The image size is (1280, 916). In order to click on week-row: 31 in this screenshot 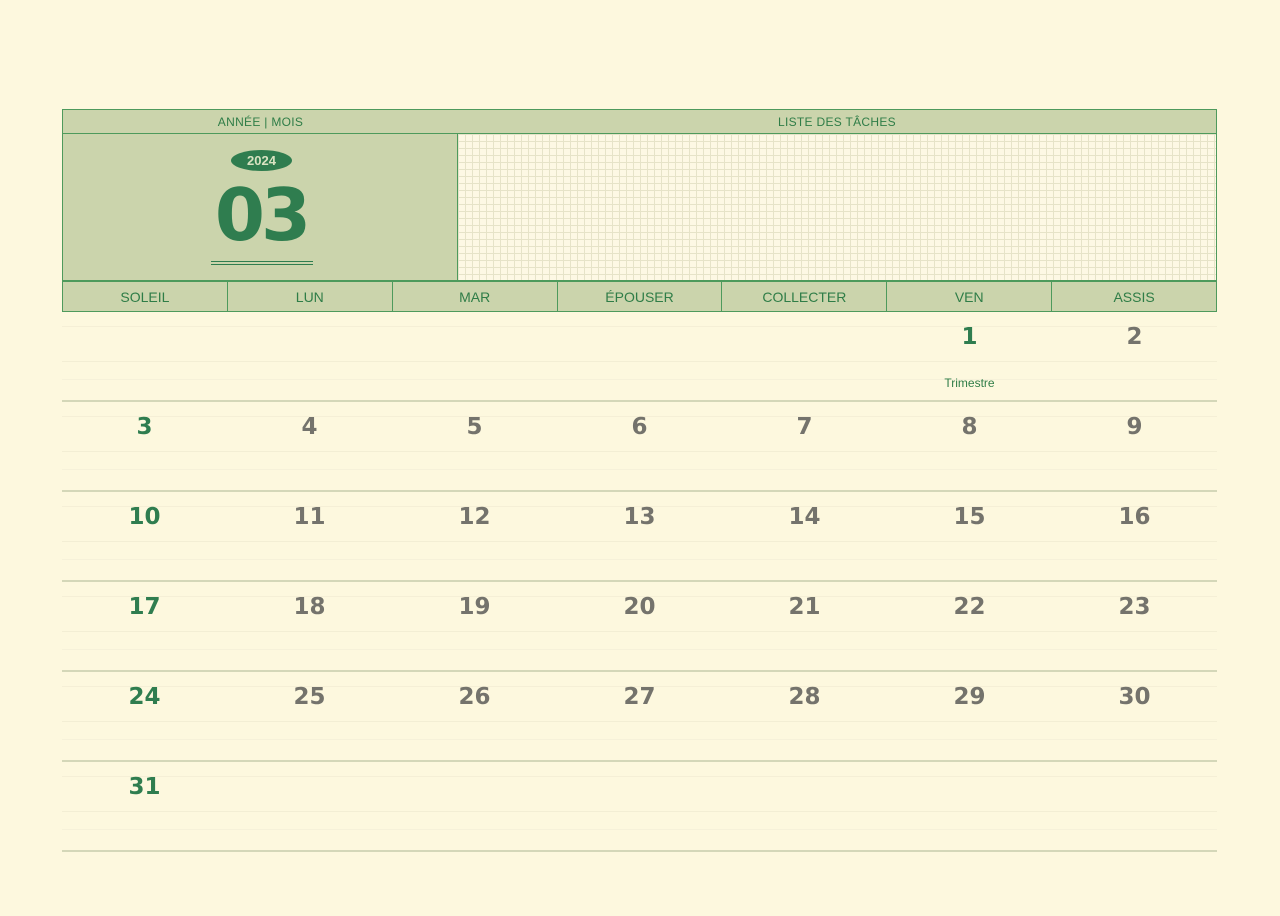, I will do `click(639, 807)`.